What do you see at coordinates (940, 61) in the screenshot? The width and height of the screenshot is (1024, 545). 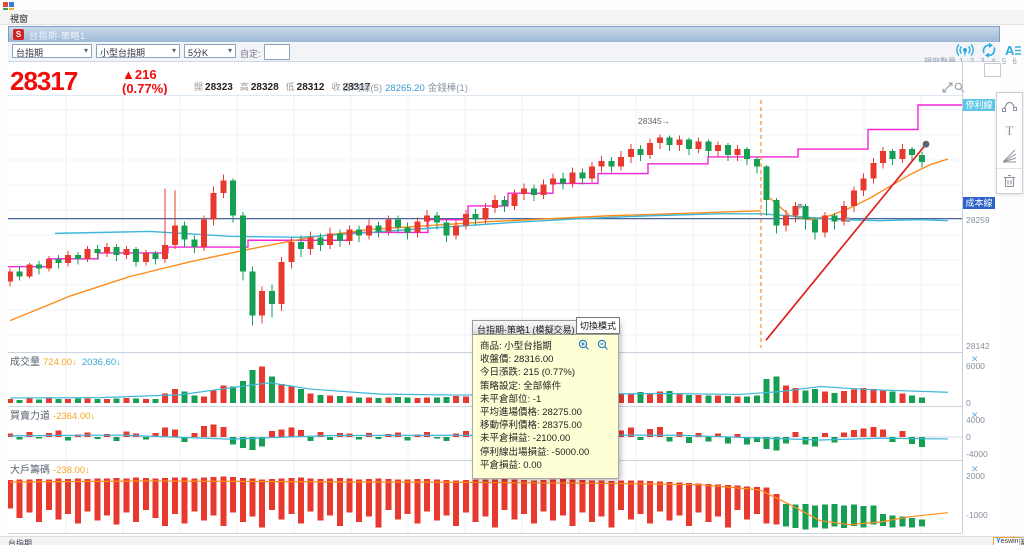 I see `window-count-label: 視窗數量` at bounding box center [940, 61].